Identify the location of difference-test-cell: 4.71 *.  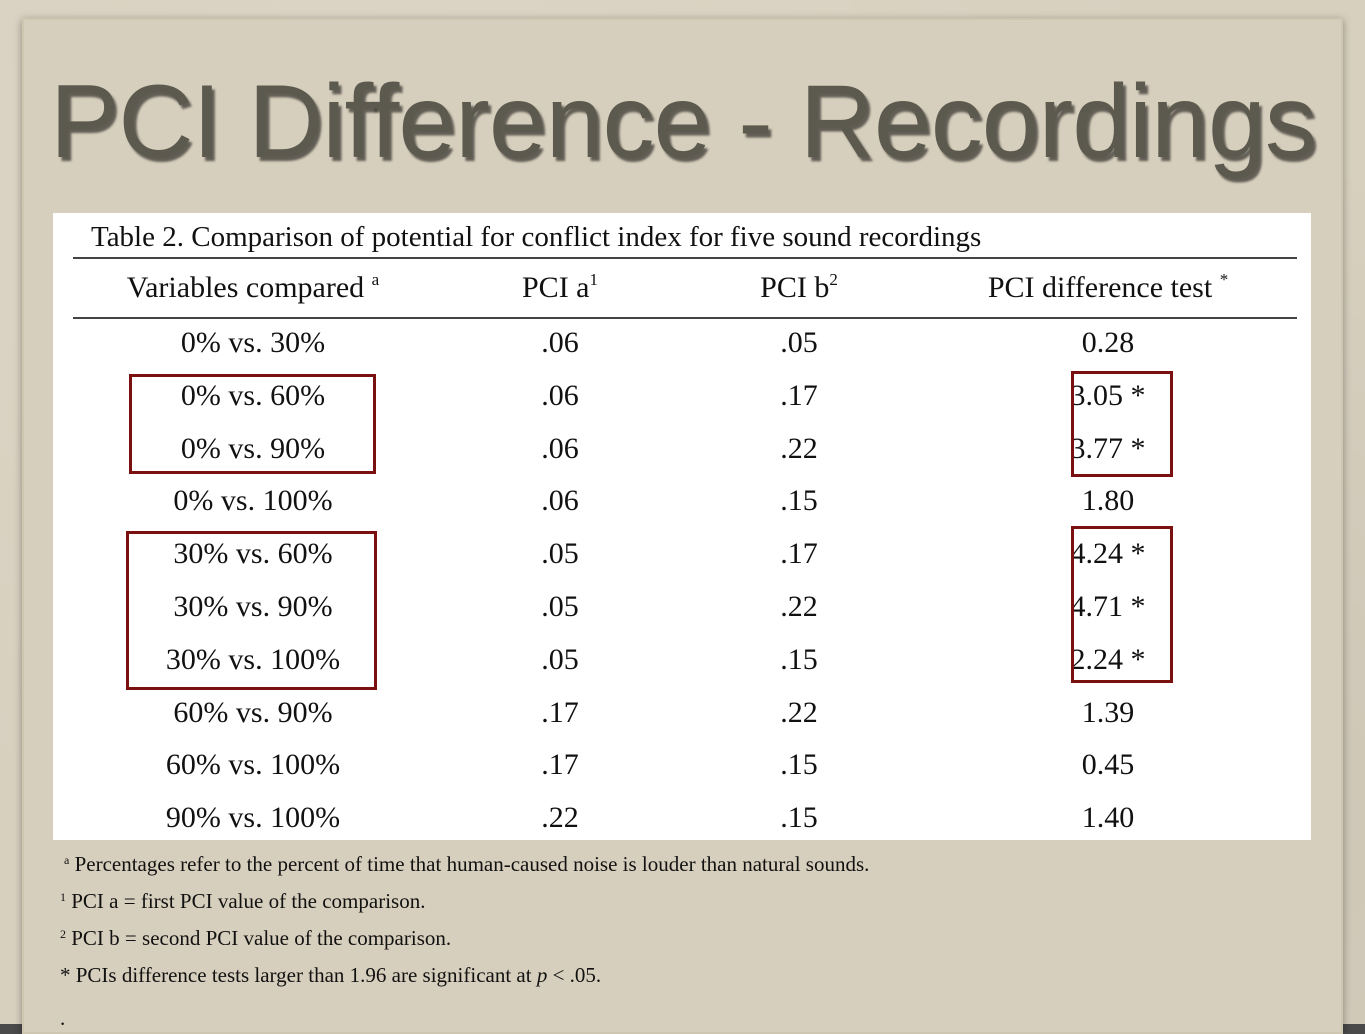
(1108, 606).